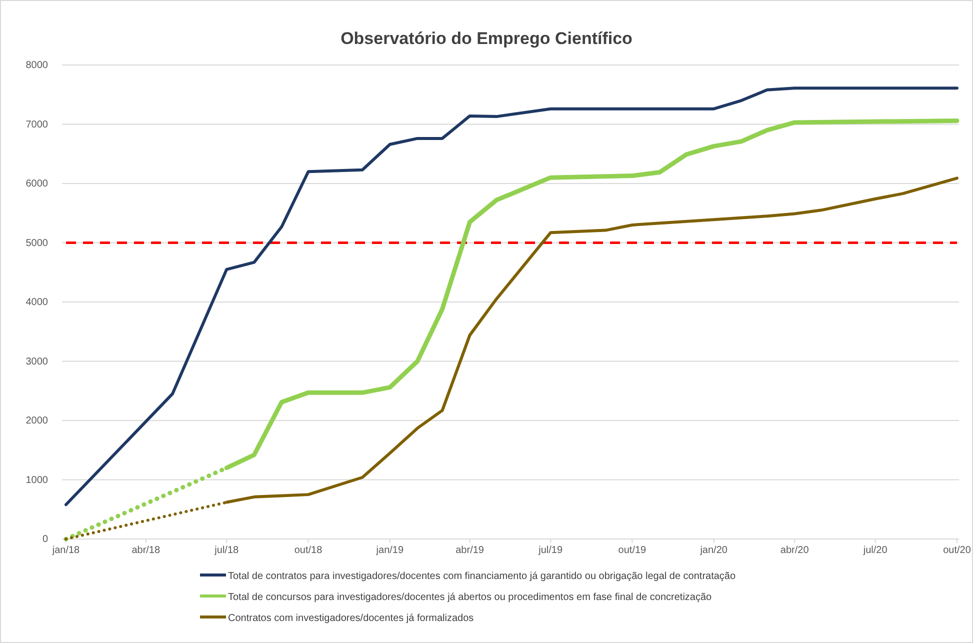 The image size is (973, 643). I want to click on x-tick-label: out/19, so click(632, 550).